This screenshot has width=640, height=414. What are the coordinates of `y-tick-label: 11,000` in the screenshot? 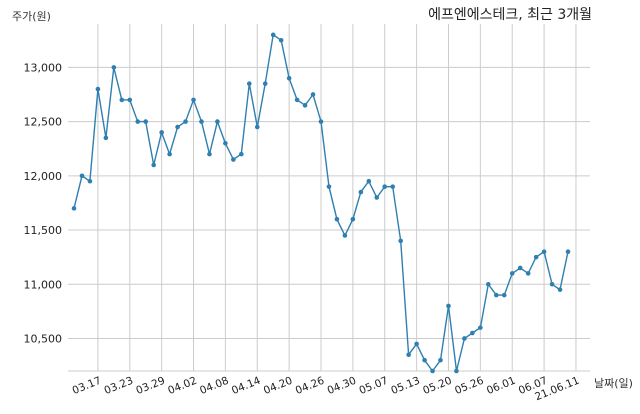 It's located at (43, 284).